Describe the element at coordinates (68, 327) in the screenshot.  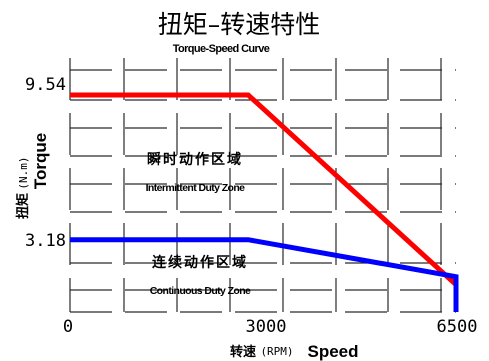
I see `x-tick-label-0: 0` at that location.